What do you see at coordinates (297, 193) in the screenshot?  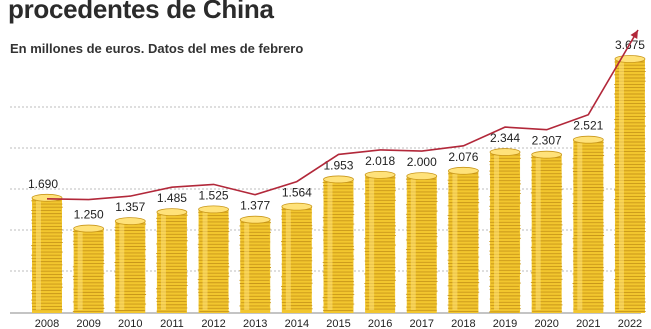 I see `value-label: 1.564` at bounding box center [297, 193].